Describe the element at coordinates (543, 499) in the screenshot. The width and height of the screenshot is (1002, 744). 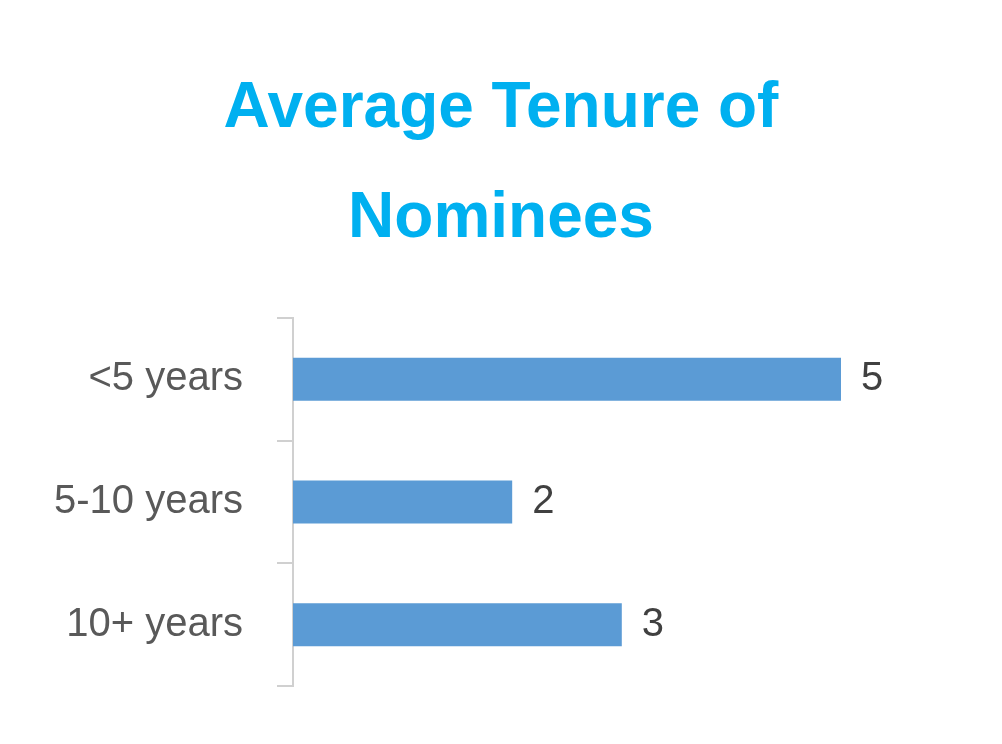
I see `data-label: 2` at that location.